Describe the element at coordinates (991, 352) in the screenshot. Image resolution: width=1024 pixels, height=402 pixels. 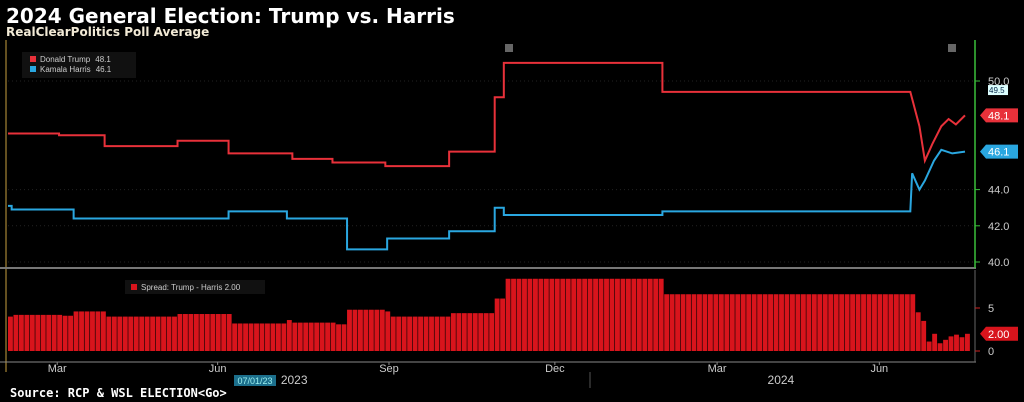
I see `y-tick-label: 0` at that location.